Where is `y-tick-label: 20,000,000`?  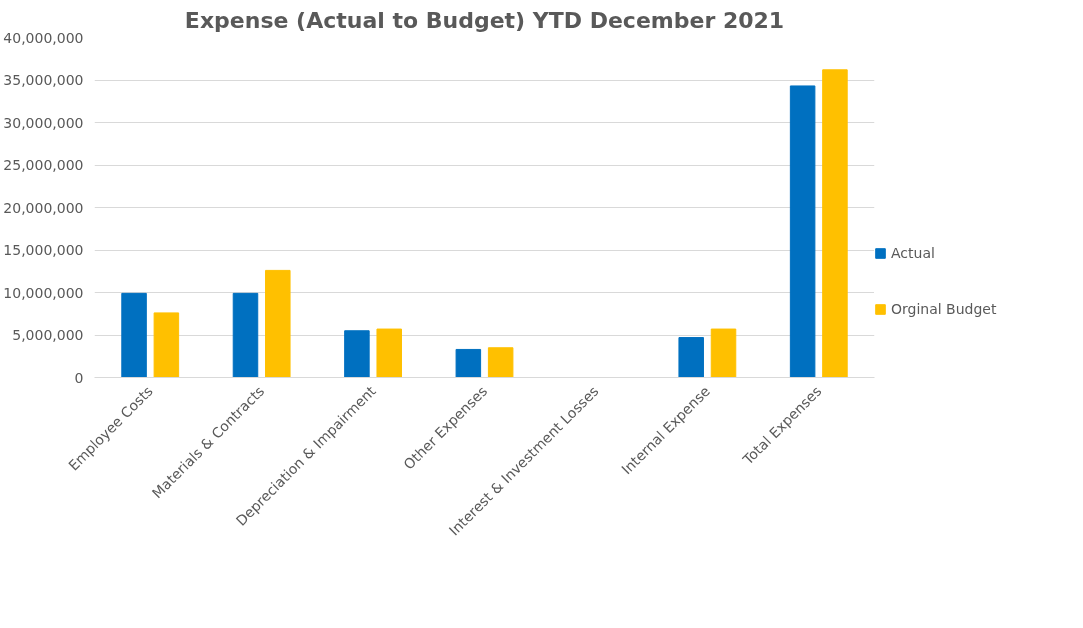 y-tick-label: 20,000,000 is located at coordinates (43, 207).